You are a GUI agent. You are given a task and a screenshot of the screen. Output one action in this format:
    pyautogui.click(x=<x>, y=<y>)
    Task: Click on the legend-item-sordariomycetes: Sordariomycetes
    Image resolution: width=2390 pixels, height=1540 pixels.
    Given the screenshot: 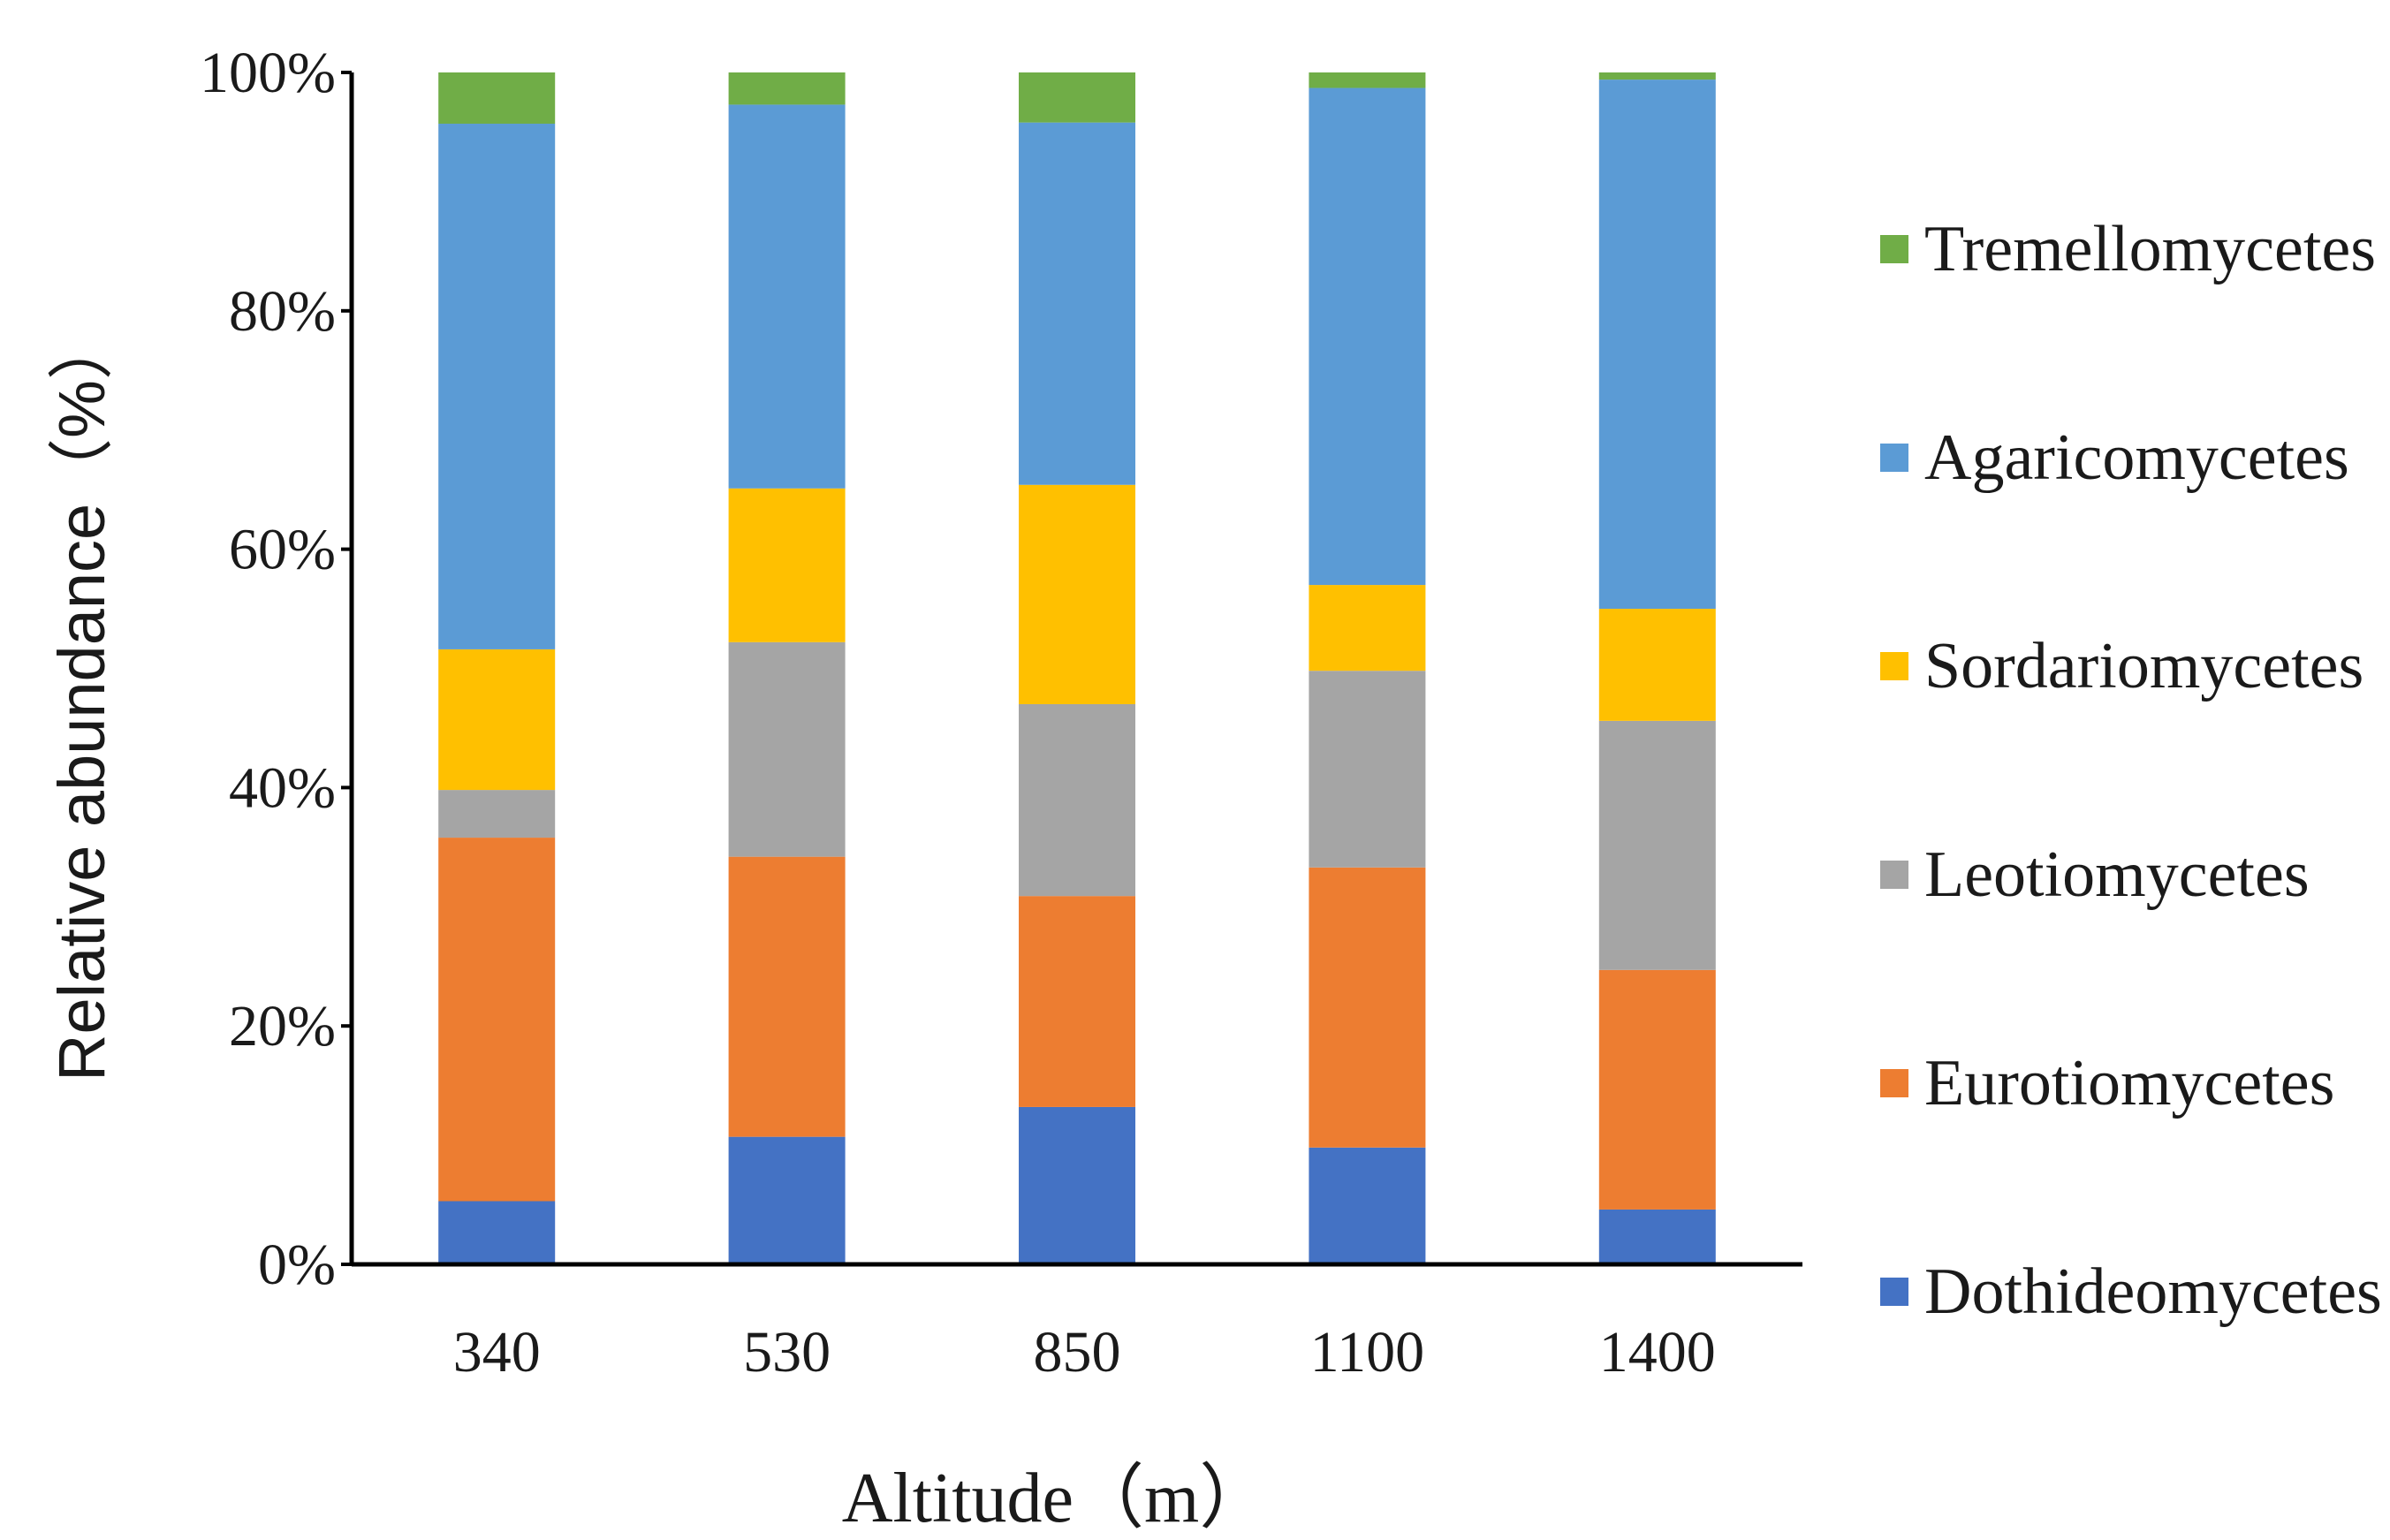 What is the action you would take?
    pyautogui.click(x=2121, y=666)
    